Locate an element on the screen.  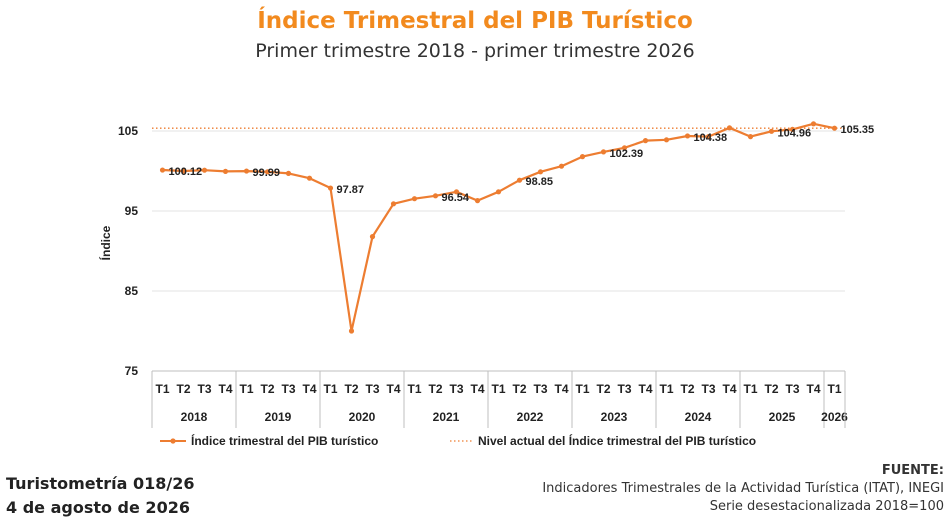
x-year-label: 2022 is located at coordinates (530, 417).